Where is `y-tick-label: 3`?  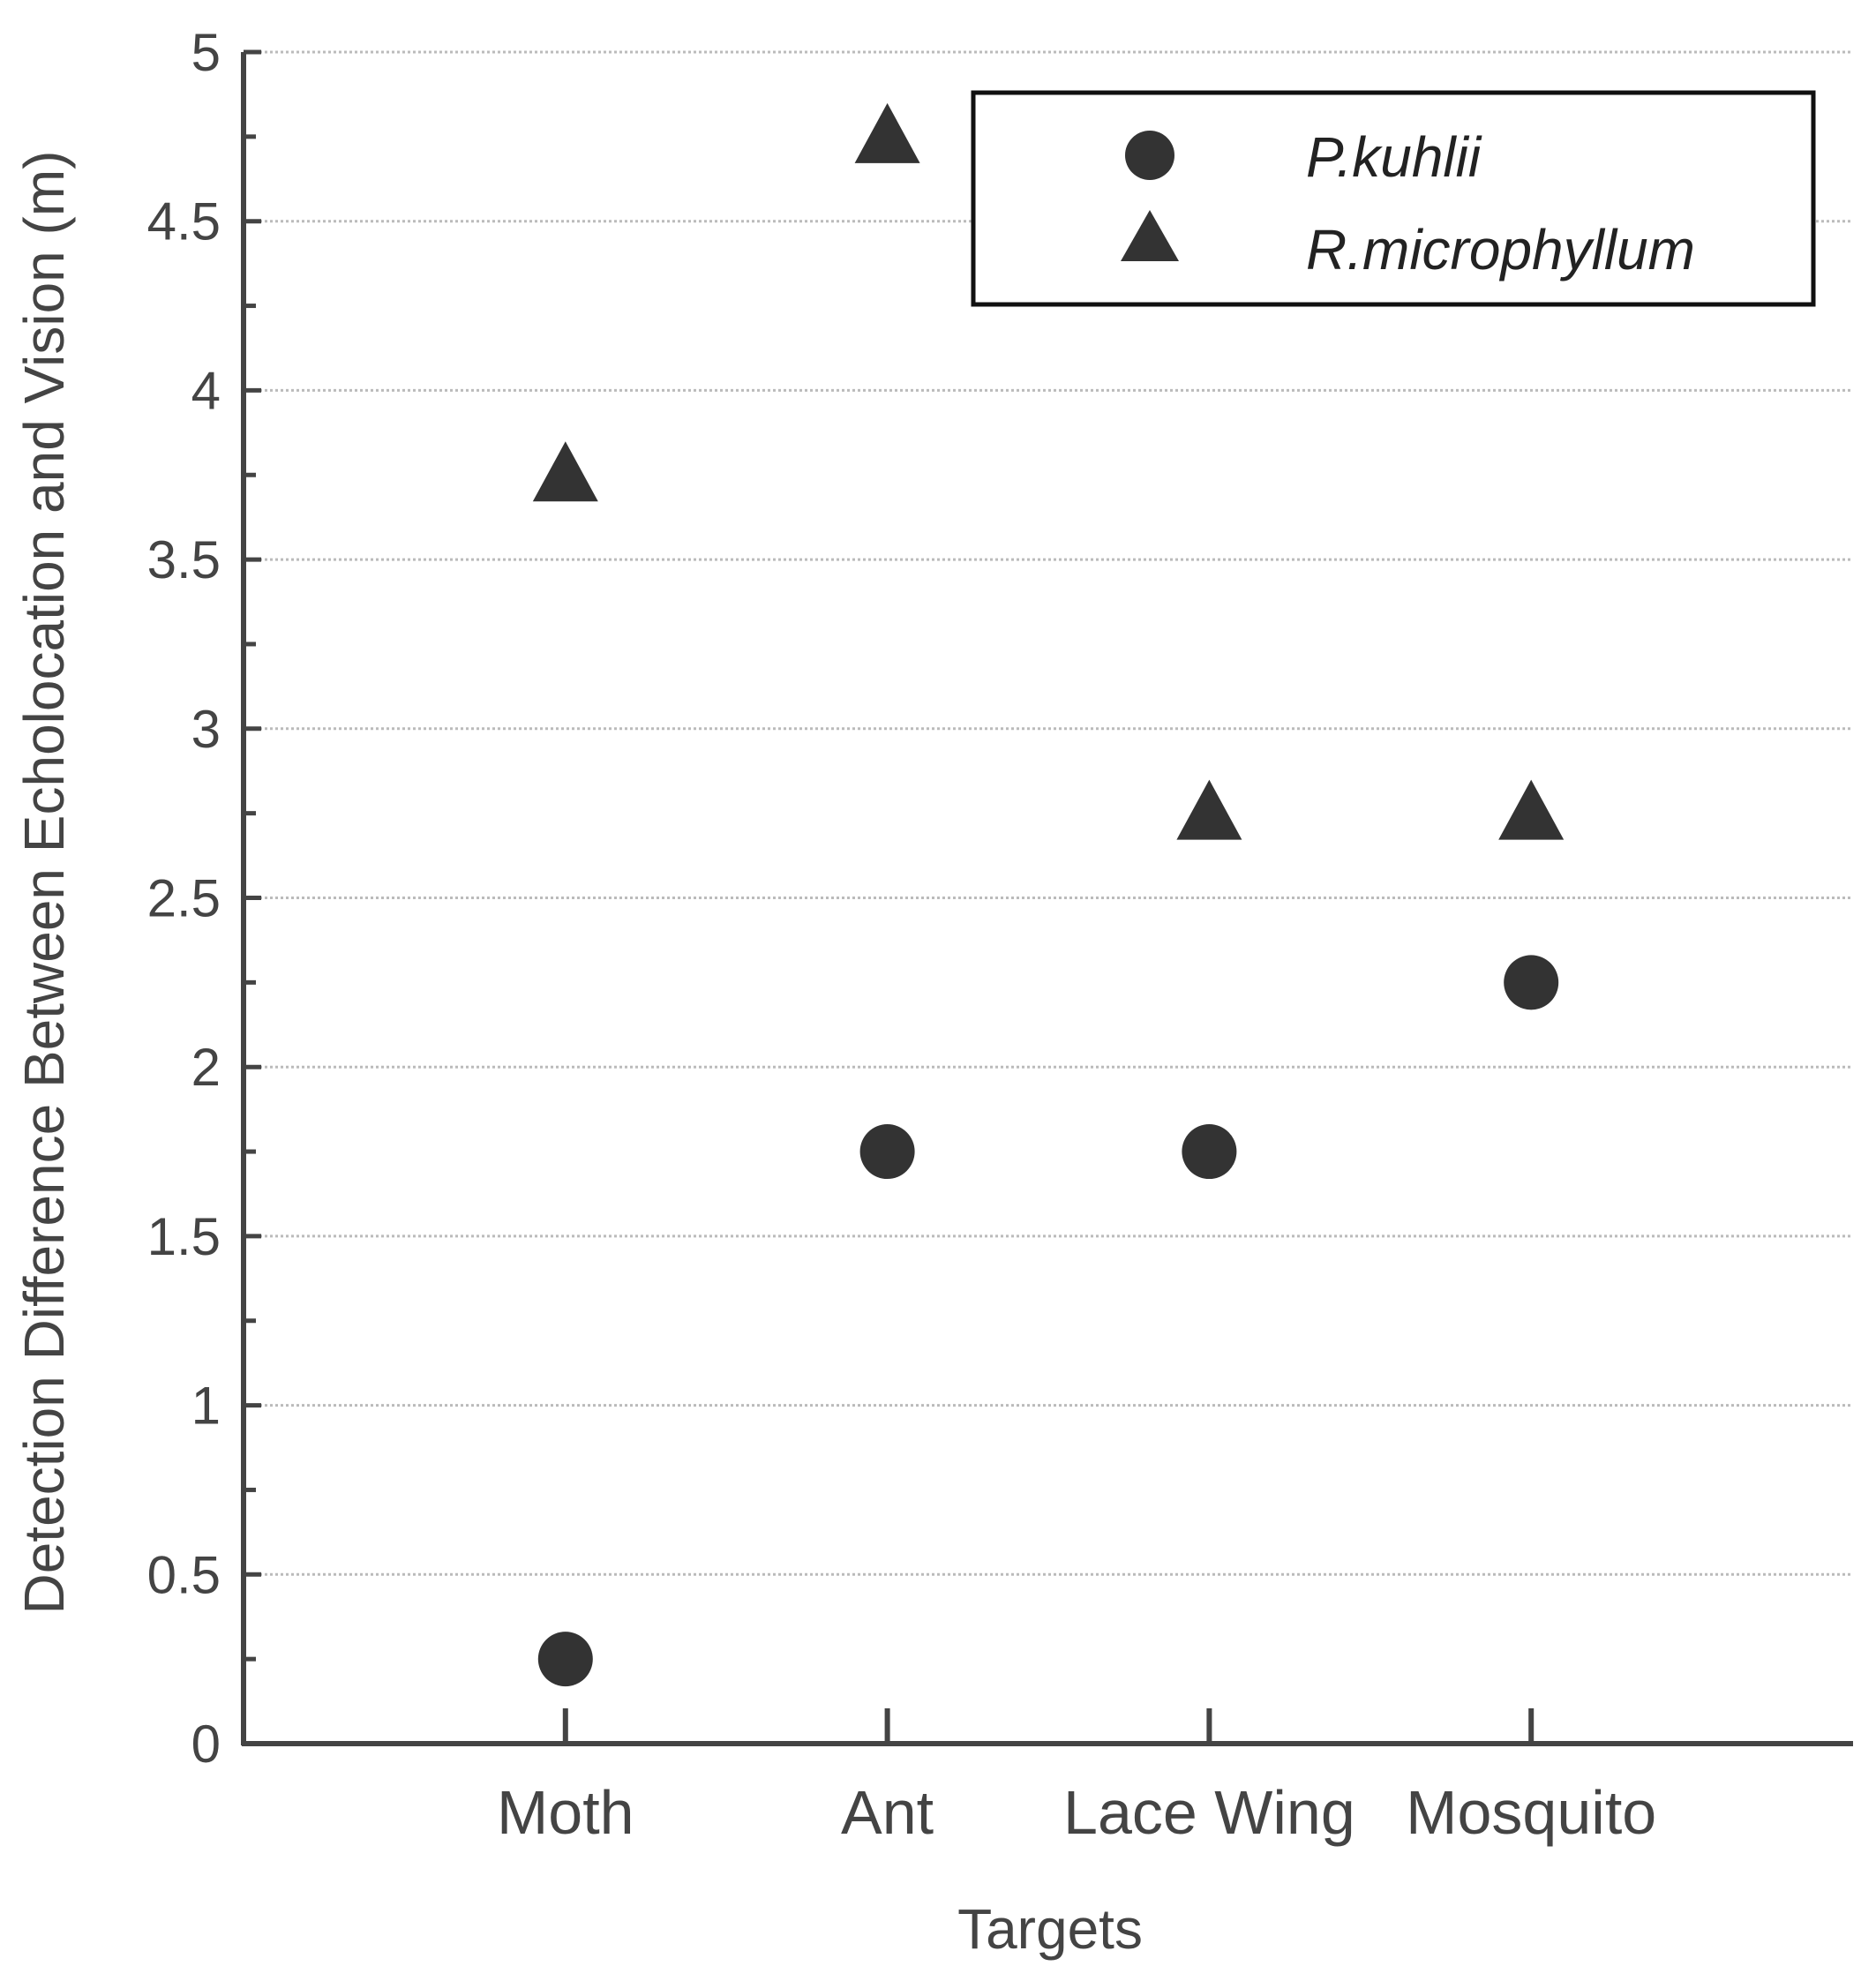
y-tick-label: 3 is located at coordinates (206, 729).